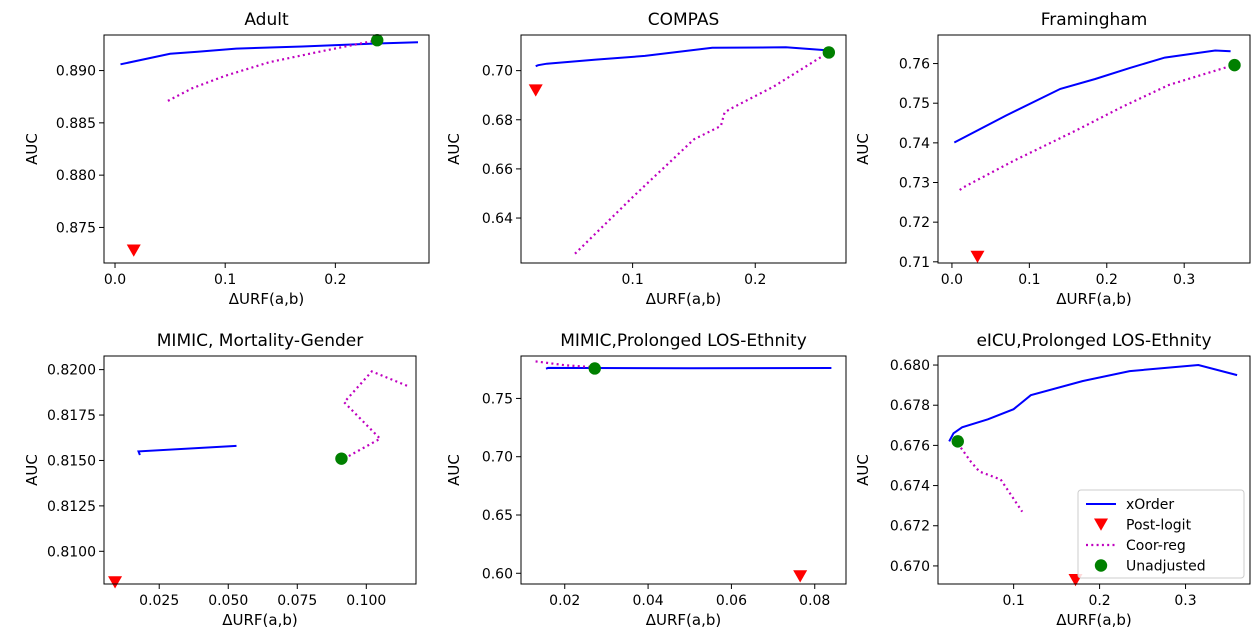 The image size is (1254, 641). What do you see at coordinates (1185, 601) in the screenshot?
I see `x-tick-label: 0.3` at bounding box center [1185, 601].